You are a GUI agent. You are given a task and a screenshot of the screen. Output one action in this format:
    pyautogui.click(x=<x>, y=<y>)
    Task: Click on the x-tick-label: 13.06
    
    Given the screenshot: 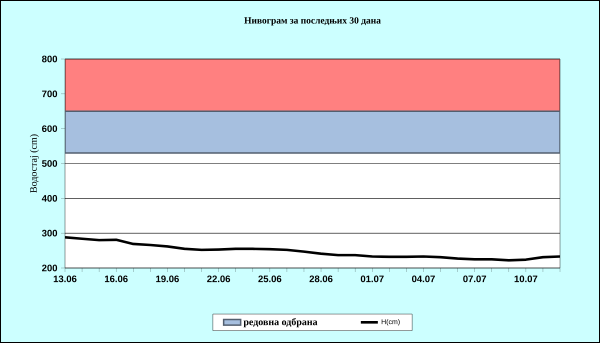 What is the action you would take?
    pyautogui.click(x=65, y=279)
    